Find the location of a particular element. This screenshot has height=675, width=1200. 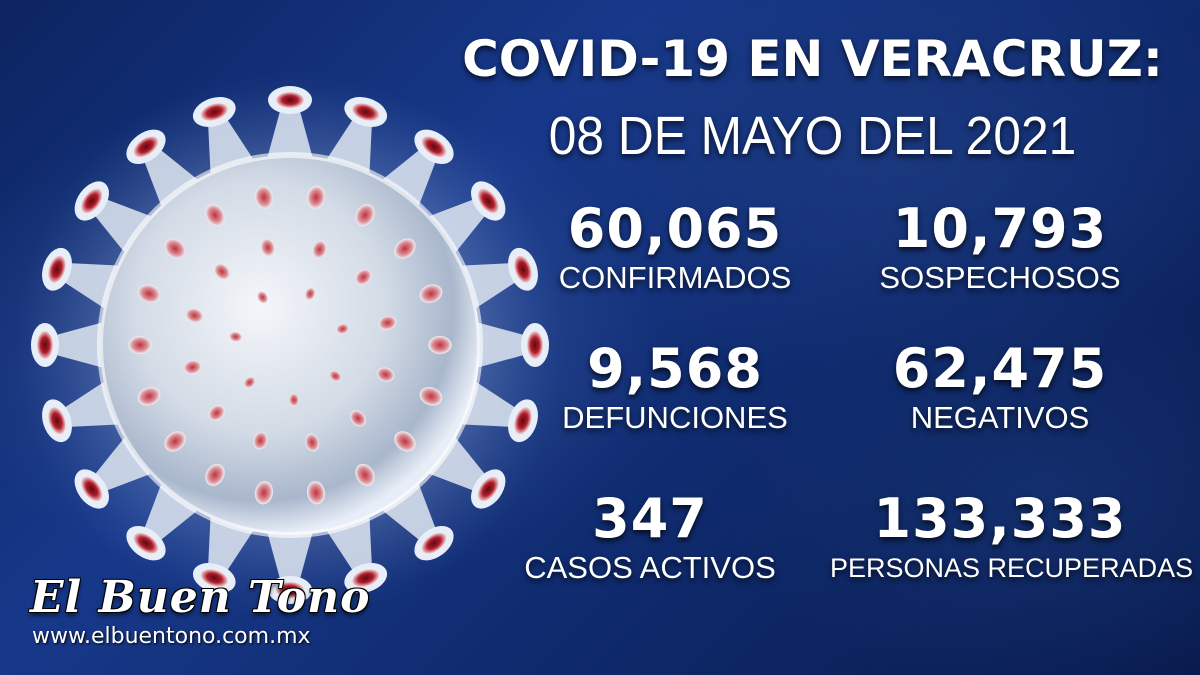

stat-label: SOSPECHOSOS is located at coordinates (1000, 277).